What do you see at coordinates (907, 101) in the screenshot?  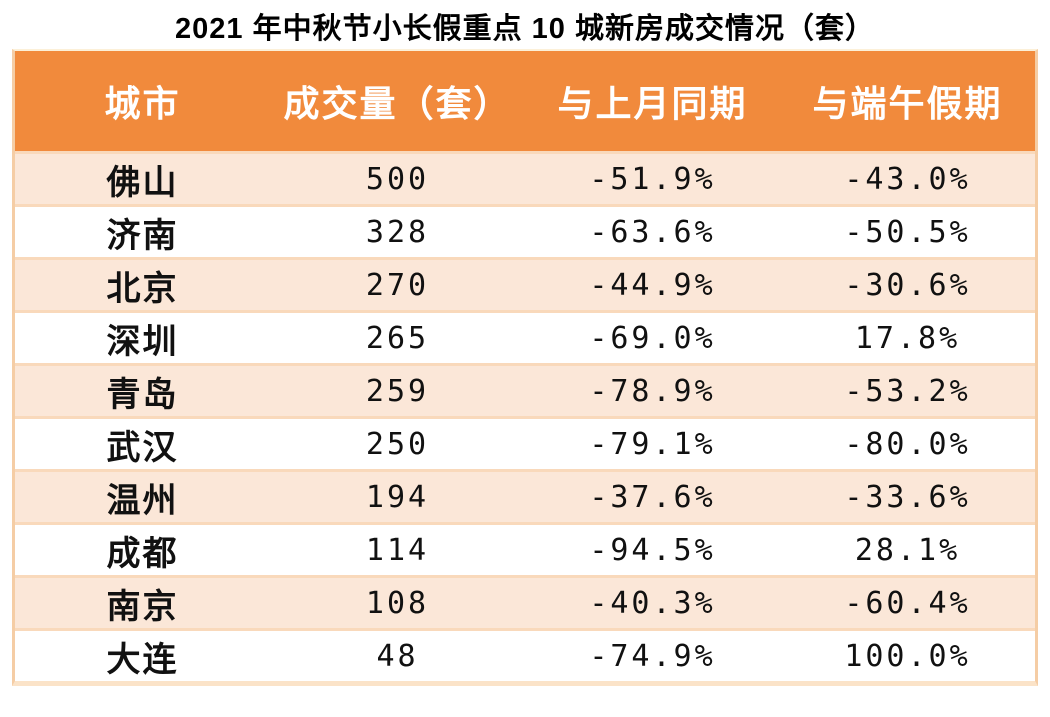 I see `column-header: 与端午假期` at bounding box center [907, 101].